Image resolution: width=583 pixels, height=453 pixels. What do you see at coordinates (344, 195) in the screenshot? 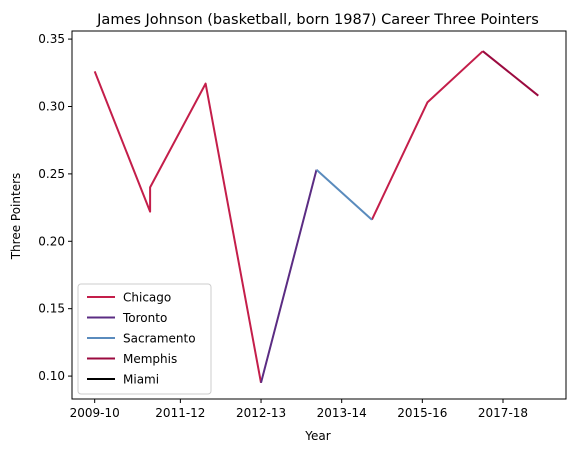
I see `series-line-sacramento` at bounding box center [344, 195].